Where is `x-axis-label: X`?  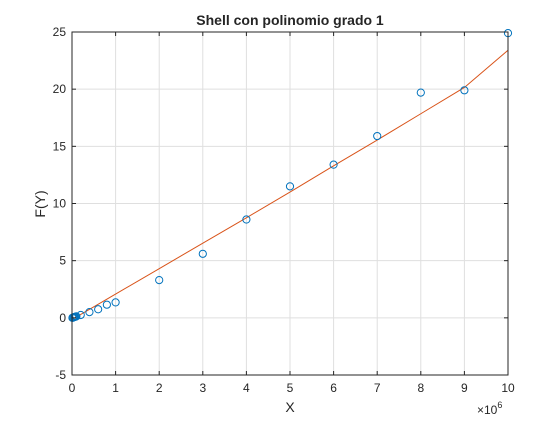
x-axis-label: X is located at coordinates (290, 407).